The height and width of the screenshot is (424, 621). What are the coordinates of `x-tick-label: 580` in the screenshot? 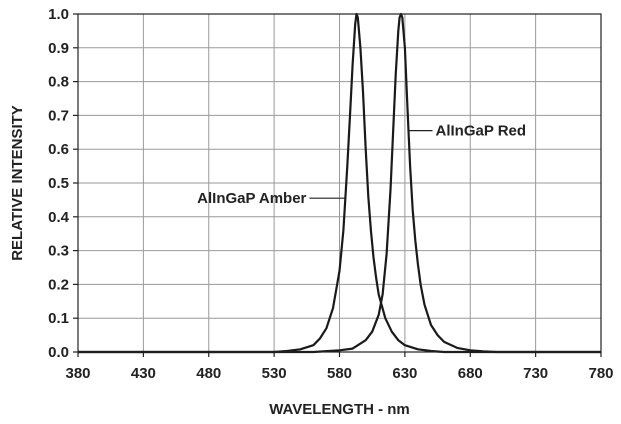 It's located at (339, 373).